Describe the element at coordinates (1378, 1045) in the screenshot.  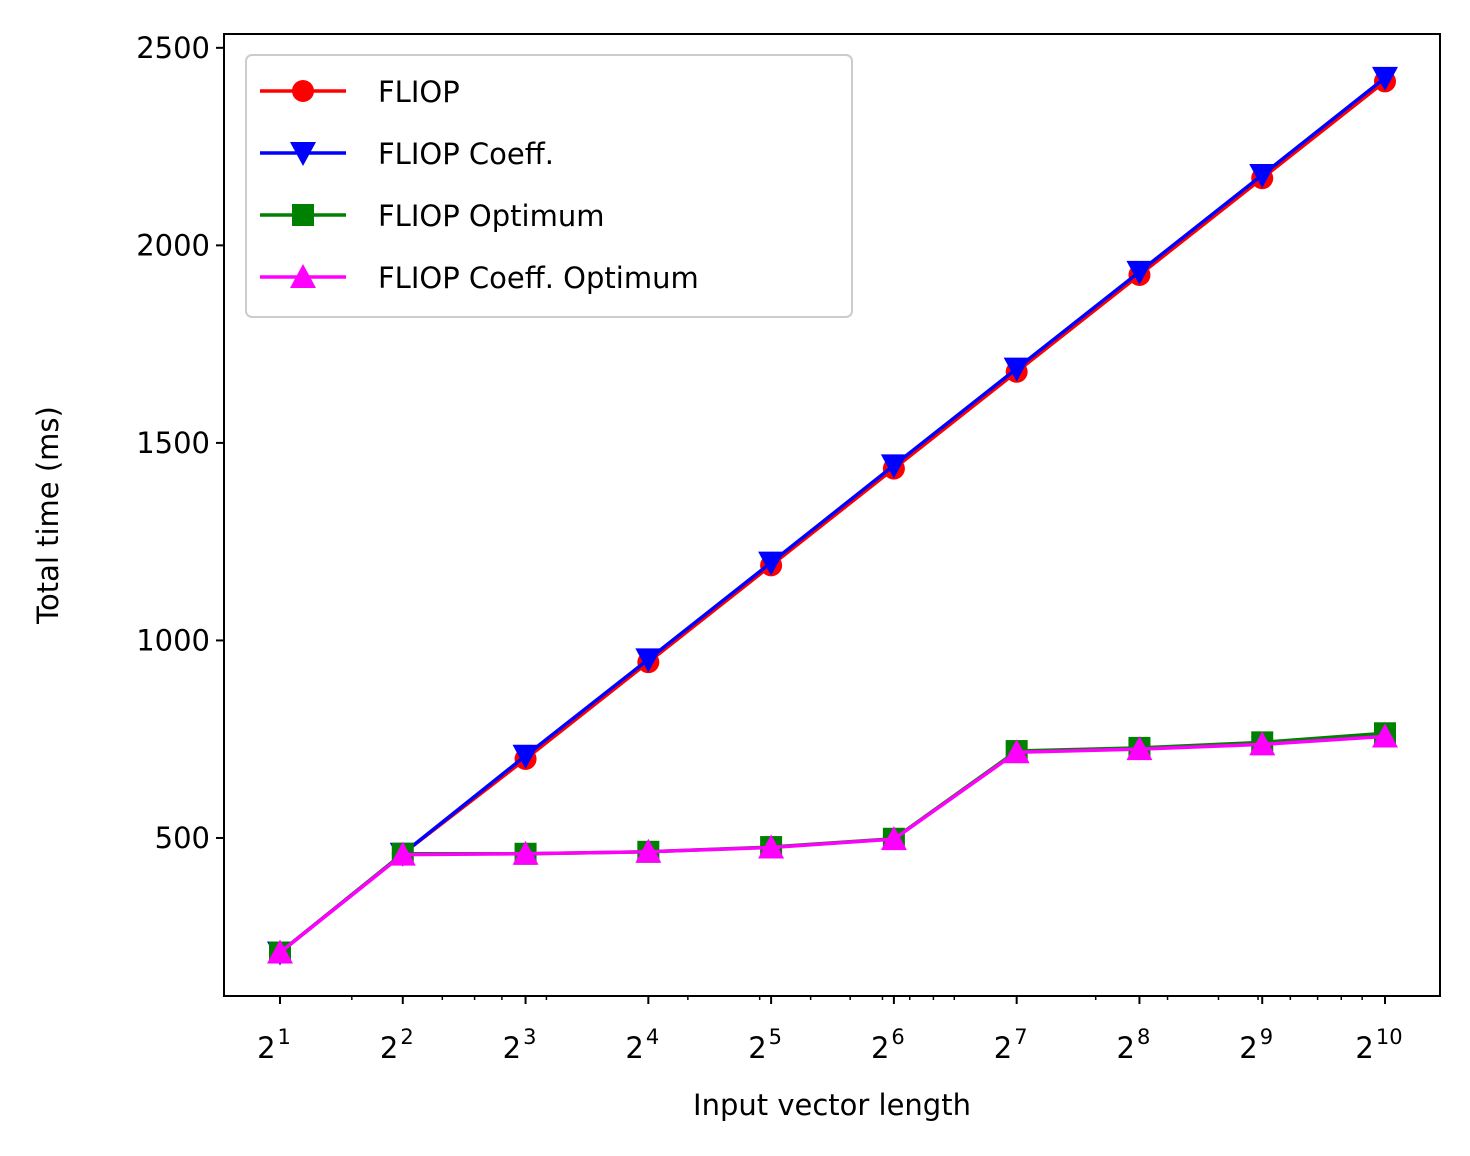
I see `x-tick-label: 210` at that location.